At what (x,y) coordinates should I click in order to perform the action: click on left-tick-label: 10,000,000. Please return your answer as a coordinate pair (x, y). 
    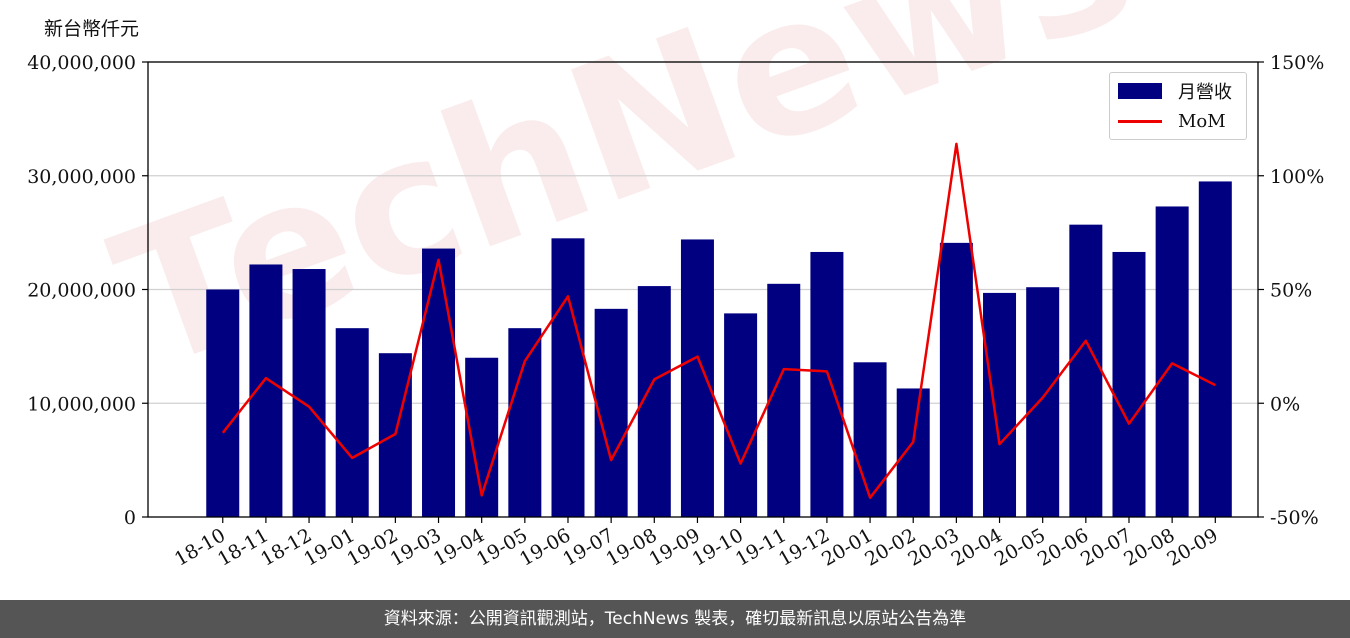
    Looking at the image, I should click on (81, 404).